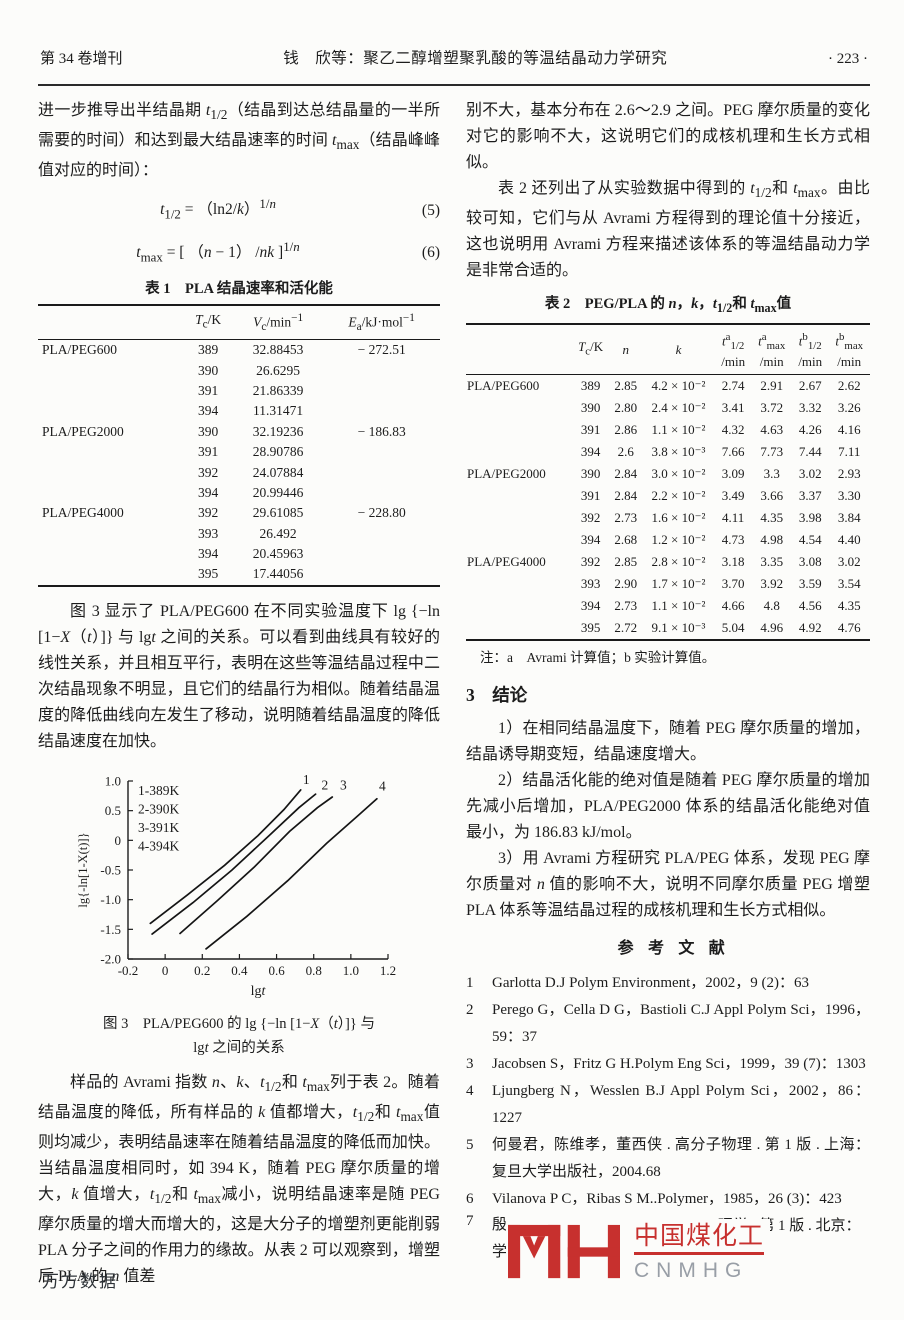 Image resolution: width=904 pixels, height=1320 pixels. What do you see at coordinates (772, 539) in the screenshot?
I see `table-cell: 4.98` at bounding box center [772, 539].